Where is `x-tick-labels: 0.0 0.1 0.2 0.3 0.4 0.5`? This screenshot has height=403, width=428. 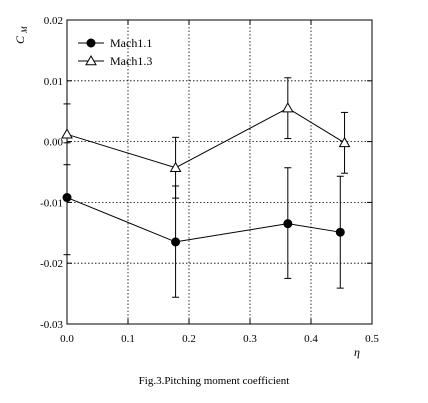 x-tick-labels: 0.0 0.1 0.2 0.3 0.4 0.5 is located at coordinates (219, 339).